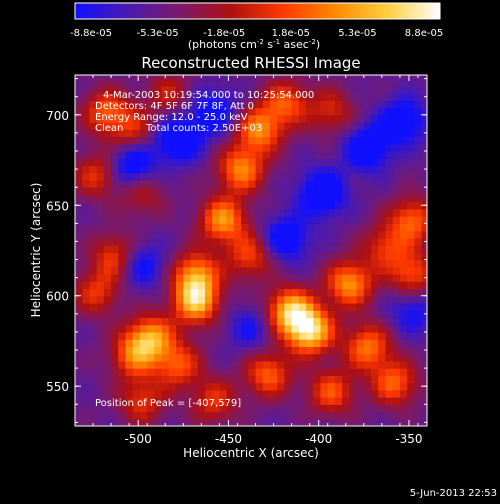 The height and width of the screenshot is (504, 500). Describe the element at coordinates (57, 297) in the screenshot. I see `y-tick-label: 600` at that location.